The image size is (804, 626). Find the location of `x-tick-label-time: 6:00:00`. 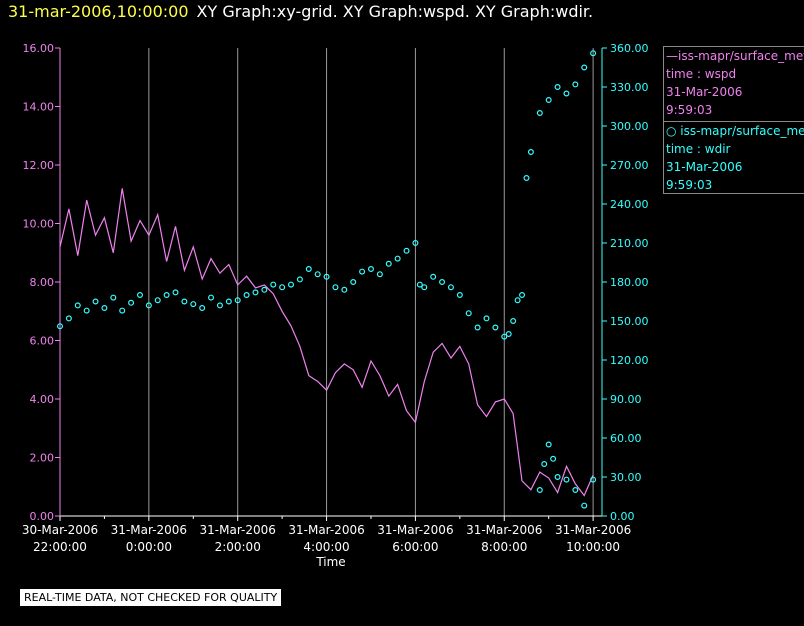

x-tick-label-time: 6:00:00 is located at coordinates (415, 547).